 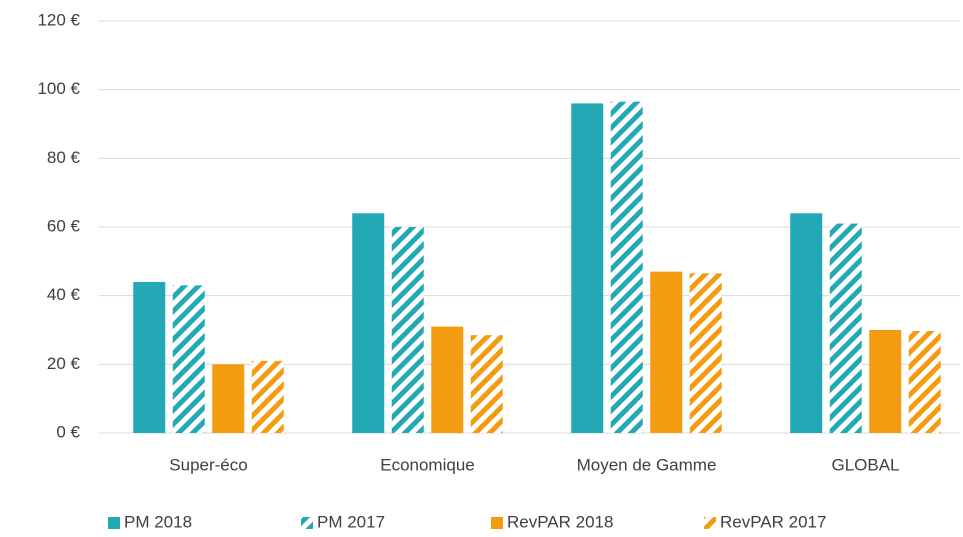 What do you see at coordinates (560, 521) in the screenshot?
I see `legend-label: RevPAR 2018` at bounding box center [560, 521].